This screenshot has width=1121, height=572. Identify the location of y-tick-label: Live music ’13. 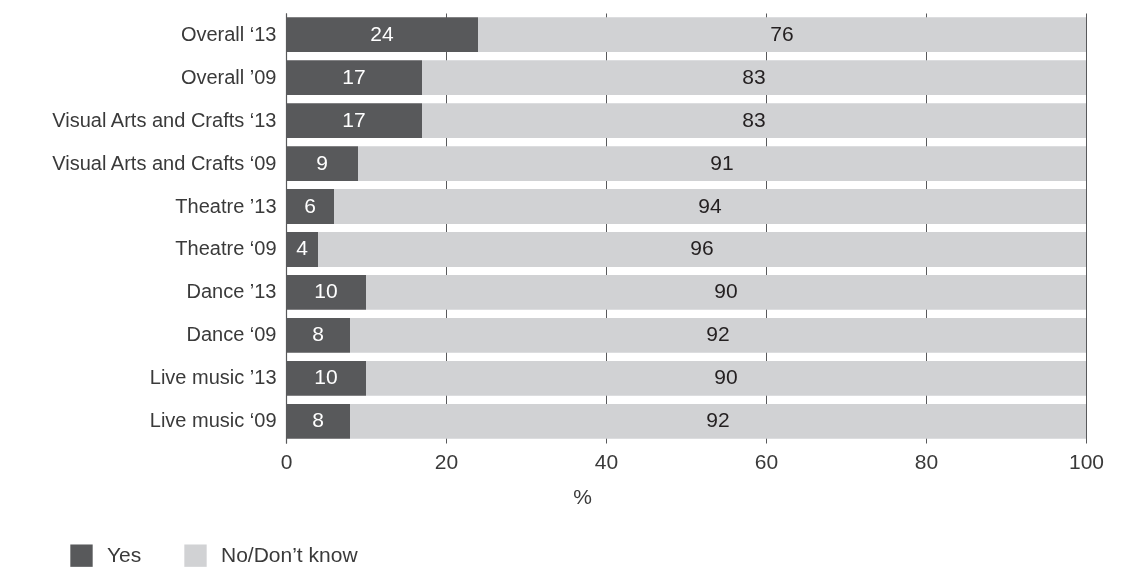
(213, 377).